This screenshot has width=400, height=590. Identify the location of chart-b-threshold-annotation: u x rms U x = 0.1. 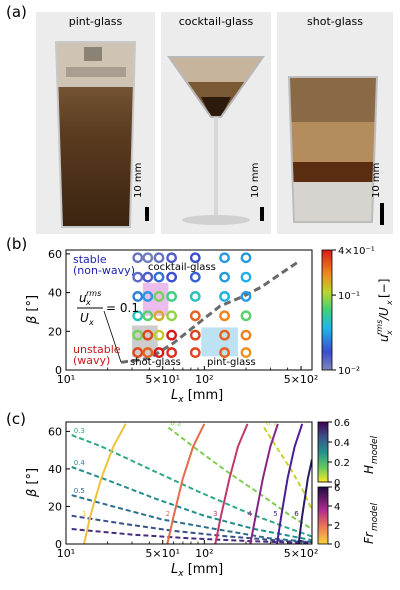
(108, 308).